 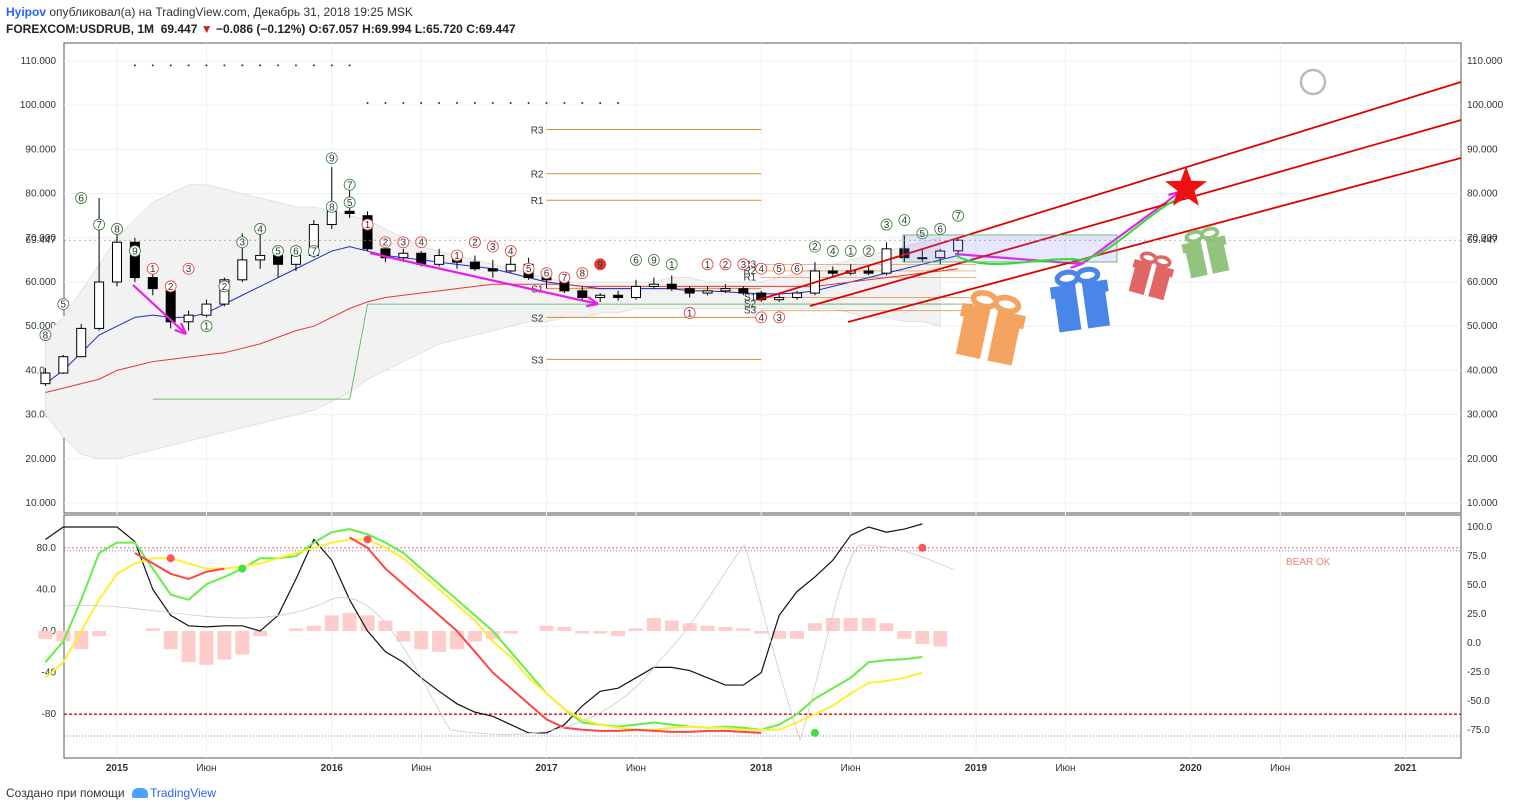 What do you see at coordinates (1482, 194) in the screenshot?
I see `y-tick-right: 80.000` at bounding box center [1482, 194].